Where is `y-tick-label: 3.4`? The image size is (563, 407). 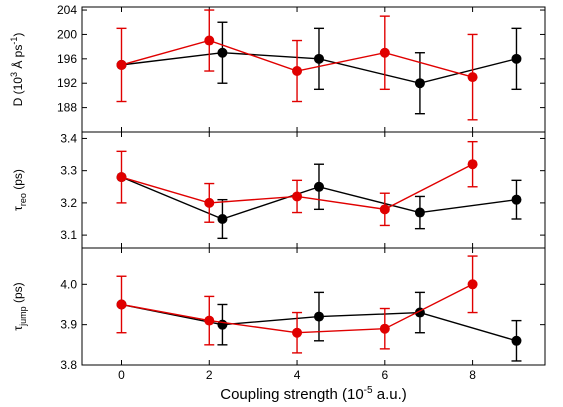
y-tick-label: 3.4 is located at coordinates (68, 138).